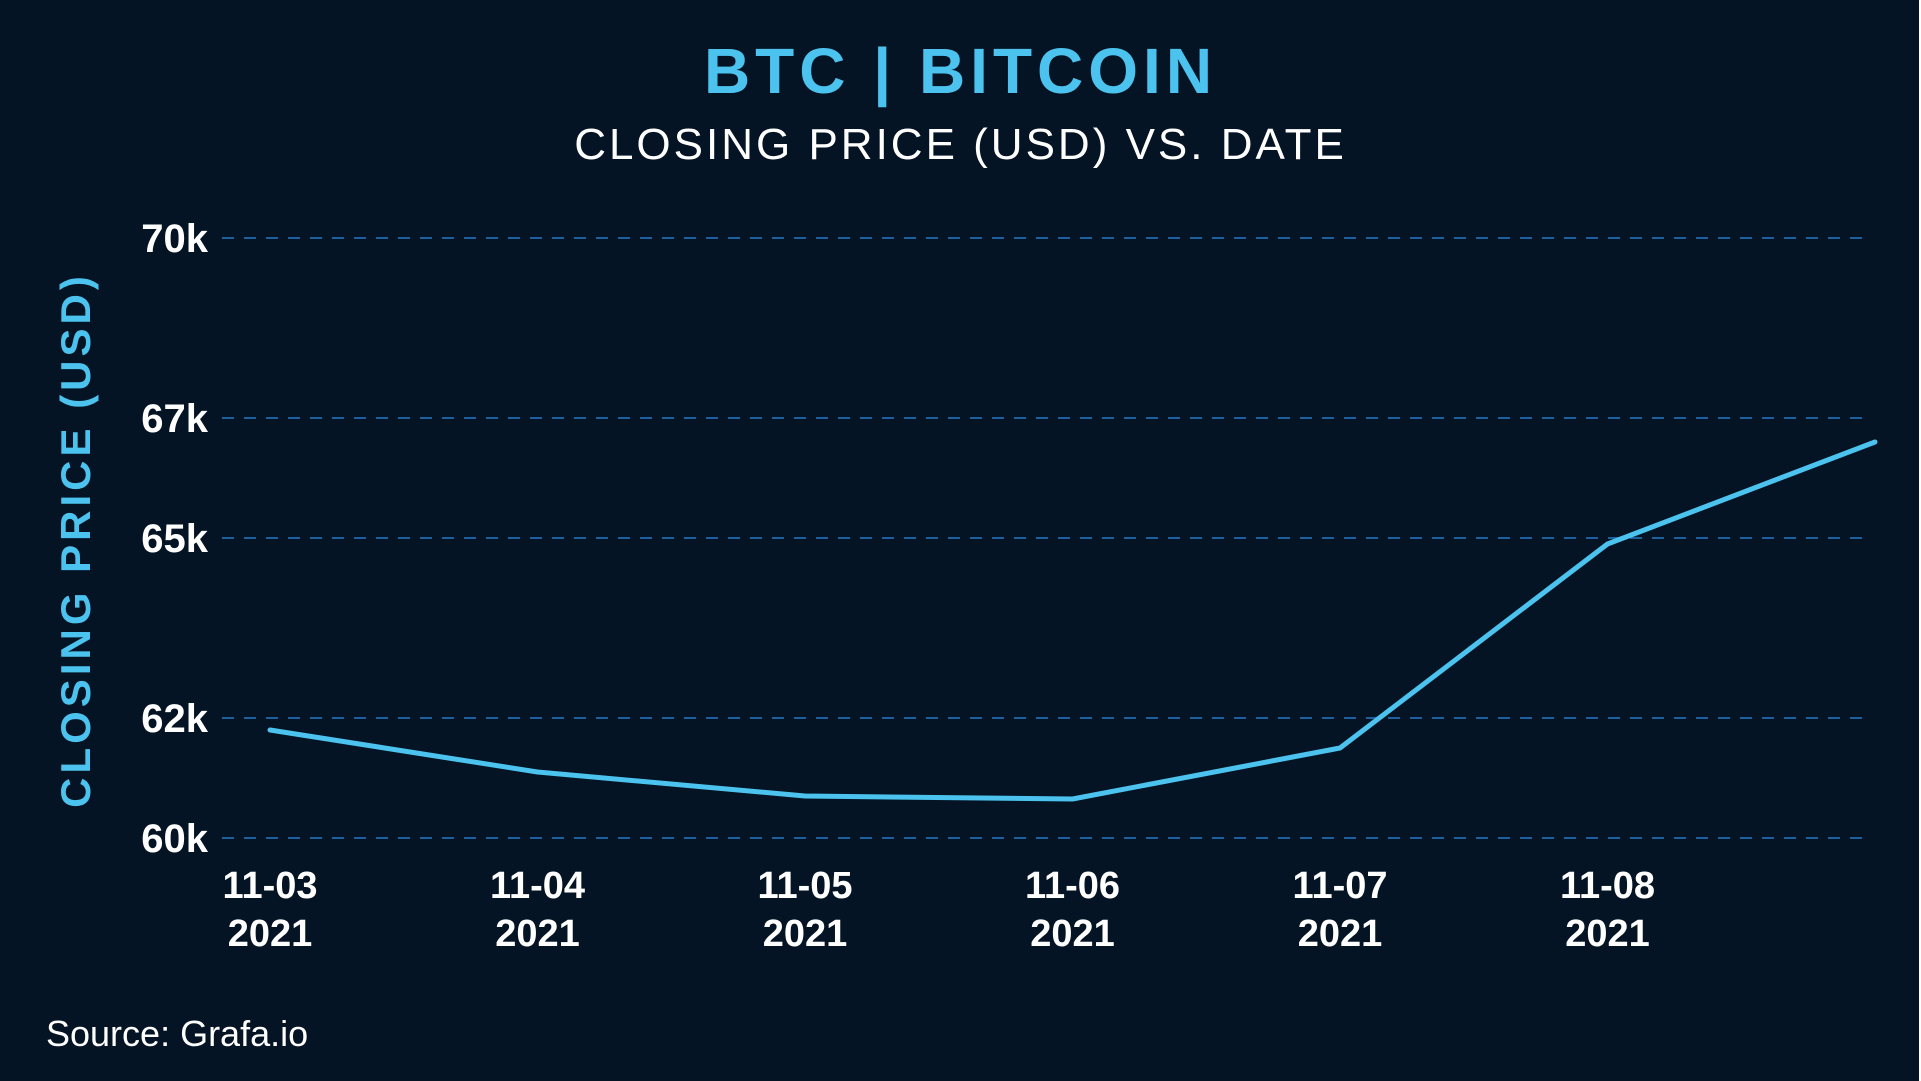  I want to click on x-tick-label-date: 11-04, so click(537, 886).